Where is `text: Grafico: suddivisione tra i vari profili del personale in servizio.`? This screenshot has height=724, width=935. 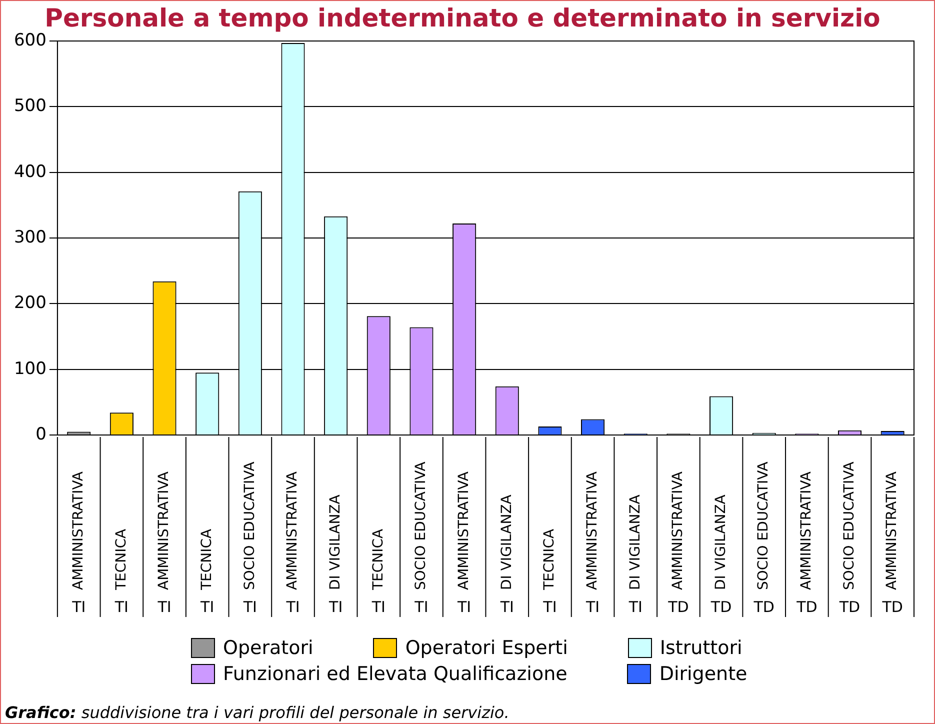
text: Grafico: suddivisione tra i vari profili del personale in servizio. is located at coordinates (257, 712).